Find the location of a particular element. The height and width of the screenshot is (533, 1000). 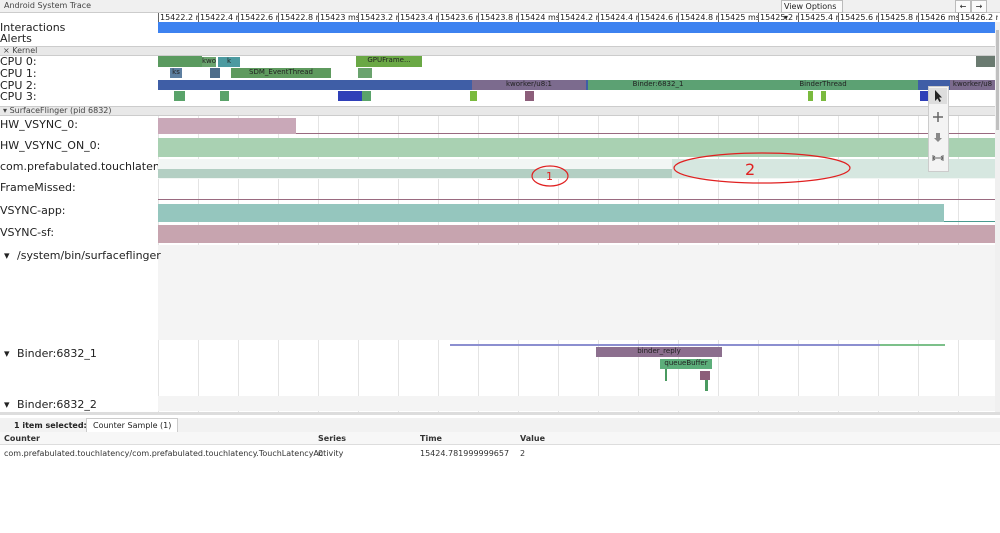

track-label: HW_VSYNC_ON_0: is located at coordinates (50, 145).